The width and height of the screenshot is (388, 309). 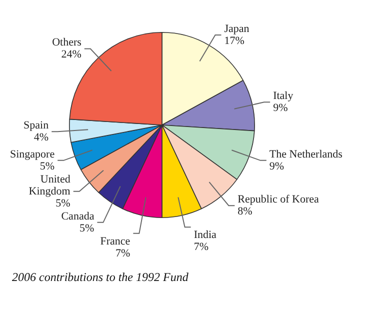 What do you see at coordinates (37, 125) in the screenshot?
I see `slice-label: Spain` at bounding box center [37, 125].